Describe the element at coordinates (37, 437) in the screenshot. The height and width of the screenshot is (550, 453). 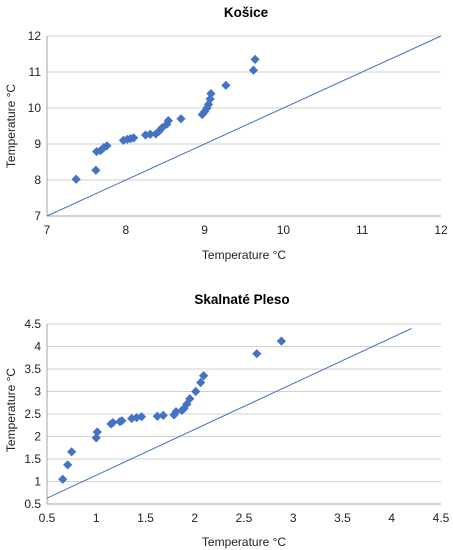
I see `y-tick-label: 2` at that location.